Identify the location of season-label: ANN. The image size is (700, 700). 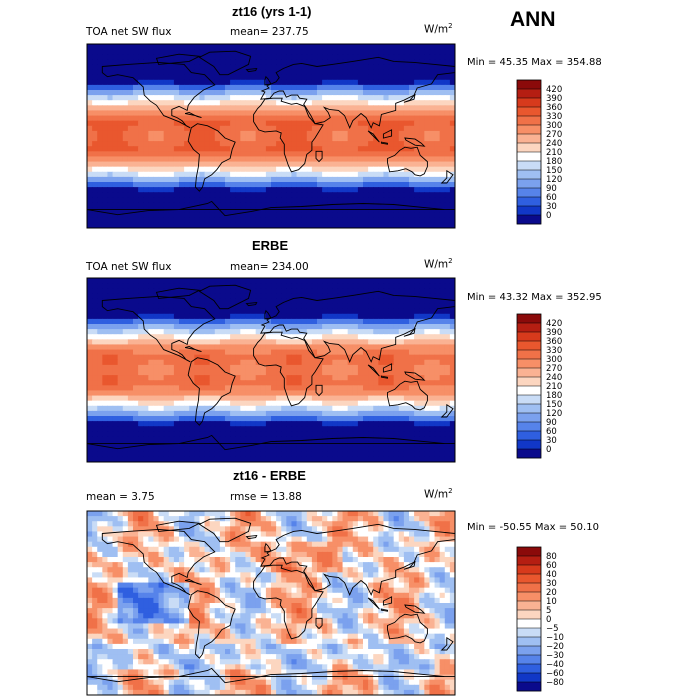
(533, 19).